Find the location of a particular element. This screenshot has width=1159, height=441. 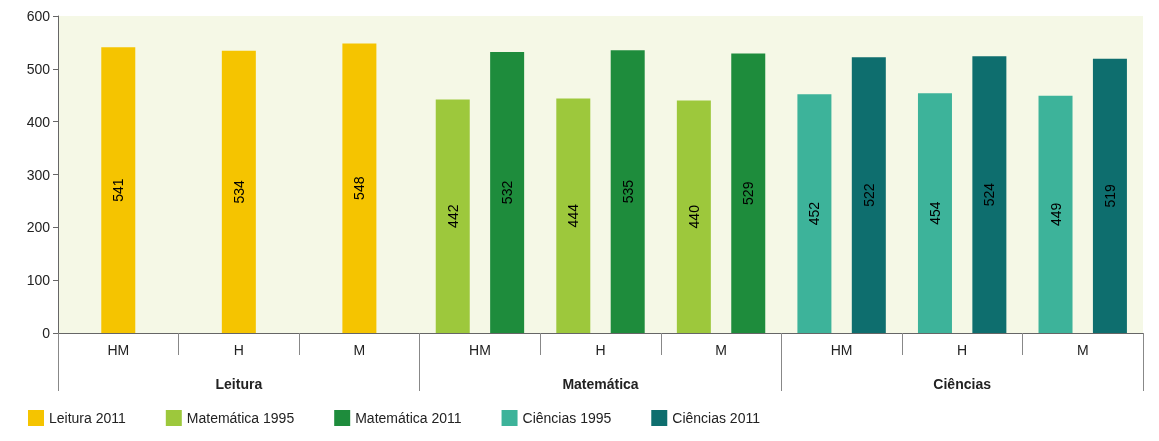

data-label: 541 is located at coordinates (118, 190).